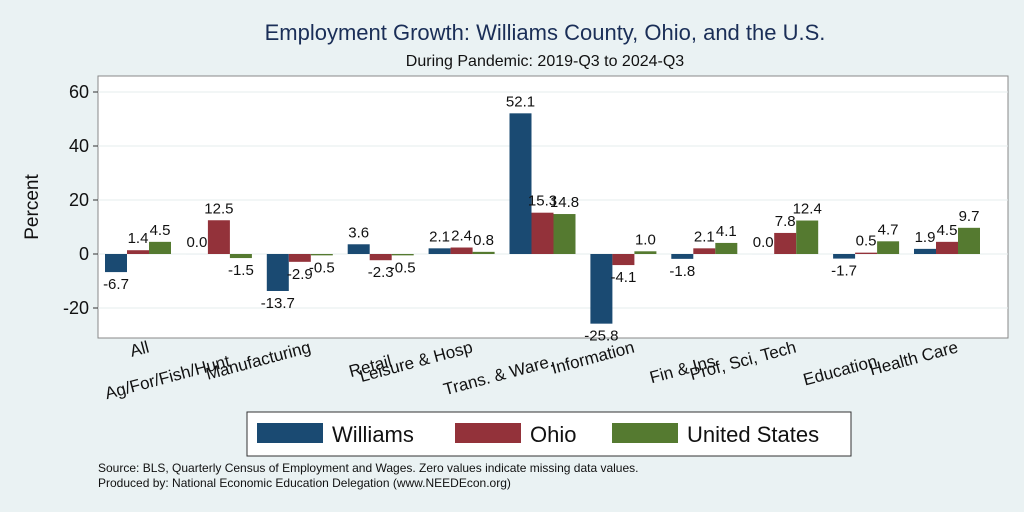  What do you see at coordinates (888, 247) in the screenshot?
I see `bar-united-states-education` at bounding box center [888, 247].